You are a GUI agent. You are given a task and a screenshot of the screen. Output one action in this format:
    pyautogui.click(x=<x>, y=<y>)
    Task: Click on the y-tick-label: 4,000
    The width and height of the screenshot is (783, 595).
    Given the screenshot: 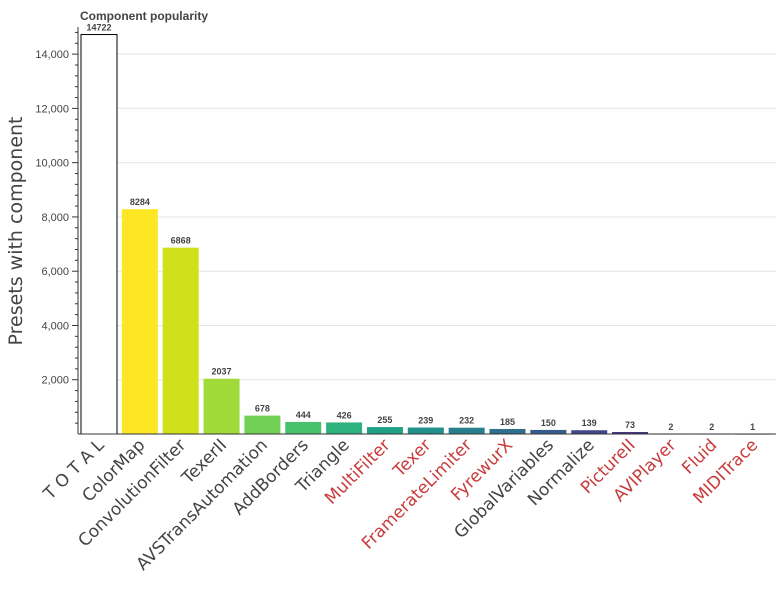 What is the action you would take?
    pyautogui.click(x=55, y=326)
    